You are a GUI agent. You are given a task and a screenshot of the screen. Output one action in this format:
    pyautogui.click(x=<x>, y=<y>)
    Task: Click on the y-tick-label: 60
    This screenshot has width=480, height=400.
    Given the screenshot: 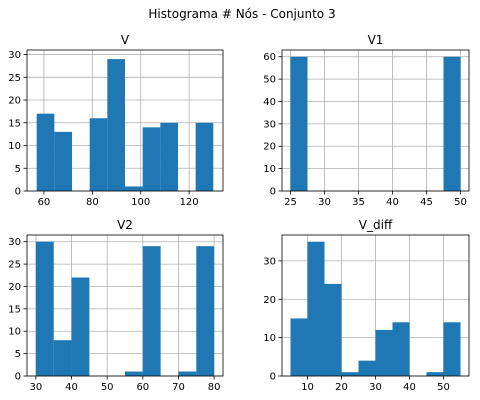 What is the action you would take?
    pyautogui.click(x=269, y=57)
    